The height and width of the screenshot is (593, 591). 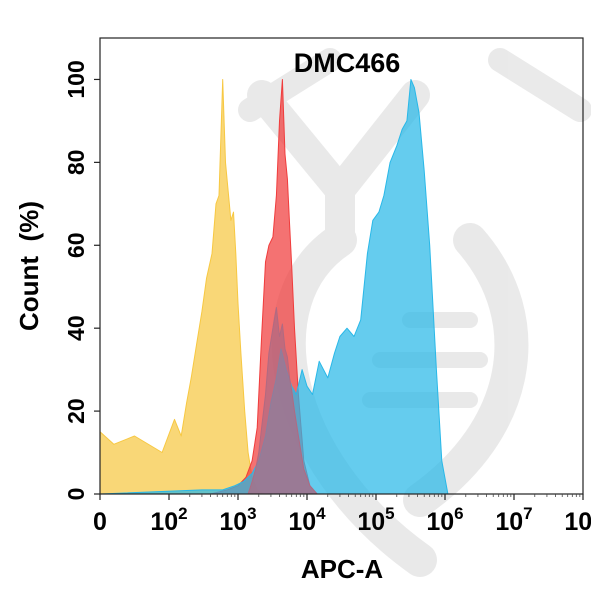 I want to click on x-tick-label: 10⁷, so click(x=513, y=520).